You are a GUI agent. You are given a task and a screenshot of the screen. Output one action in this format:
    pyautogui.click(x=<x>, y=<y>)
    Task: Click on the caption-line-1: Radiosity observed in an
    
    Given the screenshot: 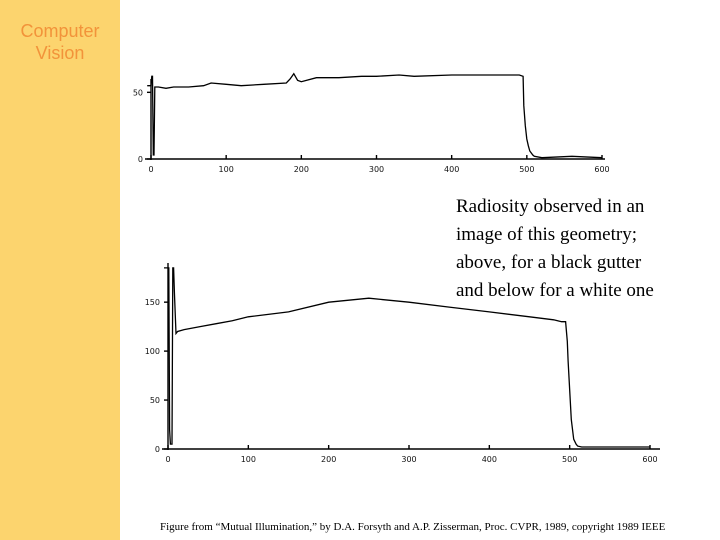 What is the action you would take?
    pyautogui.click(x=550, y=206)
    